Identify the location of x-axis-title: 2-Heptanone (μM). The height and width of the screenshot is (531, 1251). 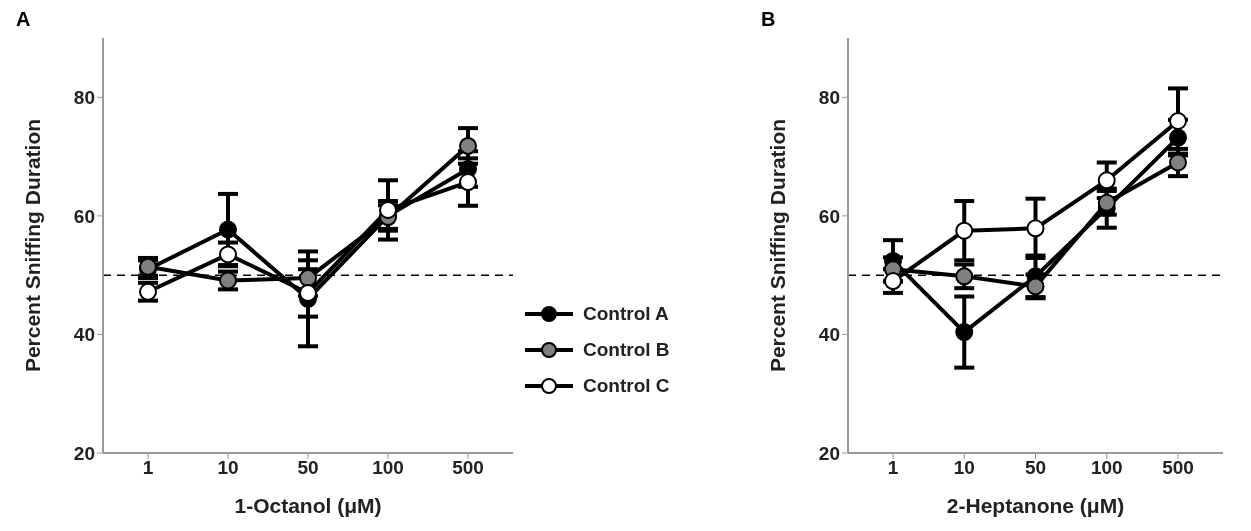
(1035, 505).